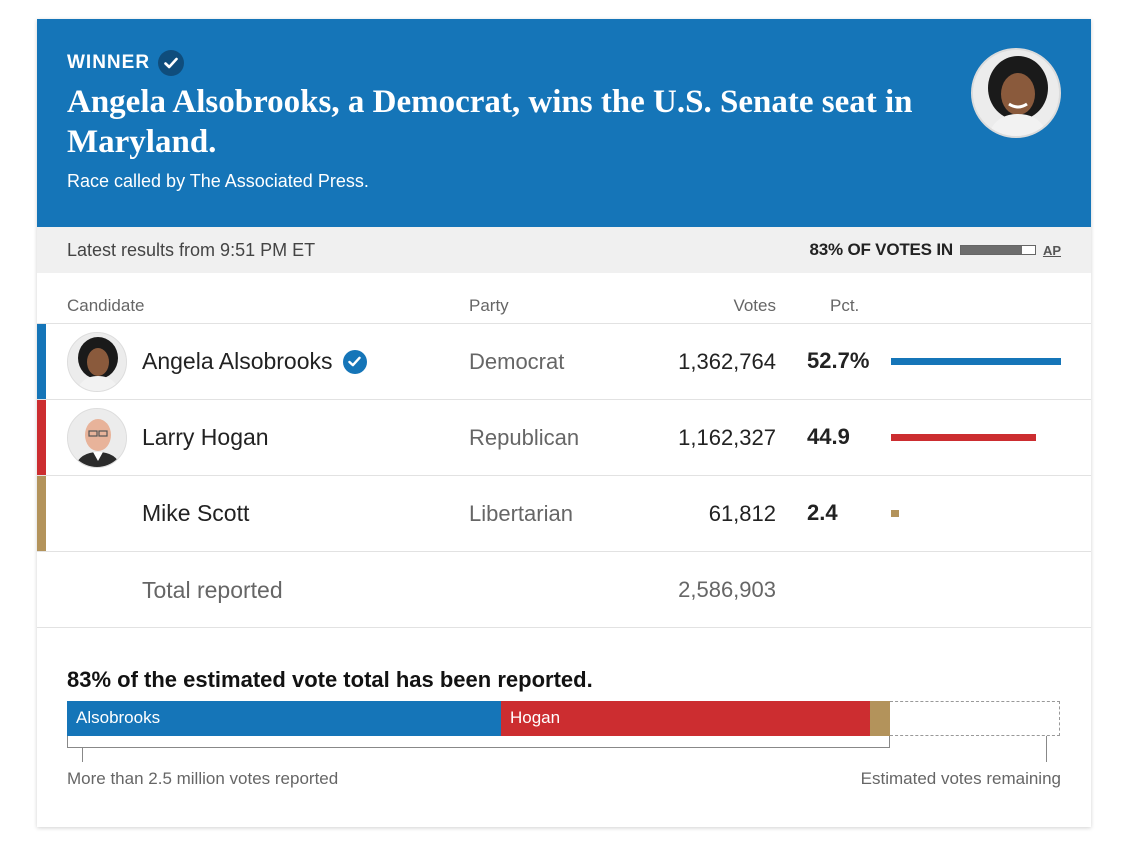 Image resolution: width=1121 pixels, height=865 pixels. What do you see at coordinates (828, 436) in the screenshot?
I see `candidate-pct: 44.9` at bounding box center [828, 436].